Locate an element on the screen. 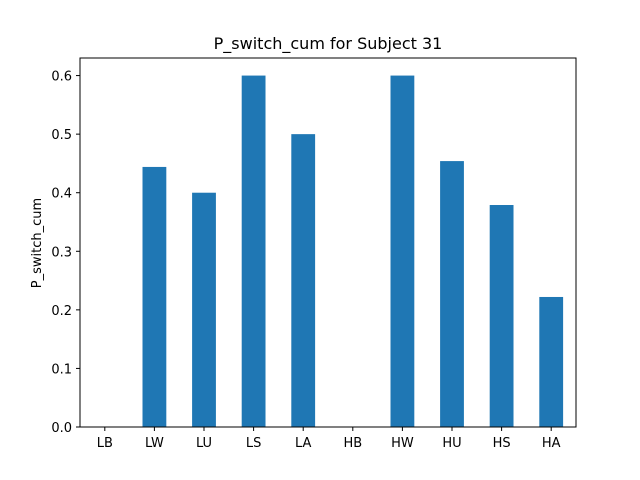 The height and width of the screenshot is (480, 640). y-tick-label: 0.1 is located at coordinates (61, 369).